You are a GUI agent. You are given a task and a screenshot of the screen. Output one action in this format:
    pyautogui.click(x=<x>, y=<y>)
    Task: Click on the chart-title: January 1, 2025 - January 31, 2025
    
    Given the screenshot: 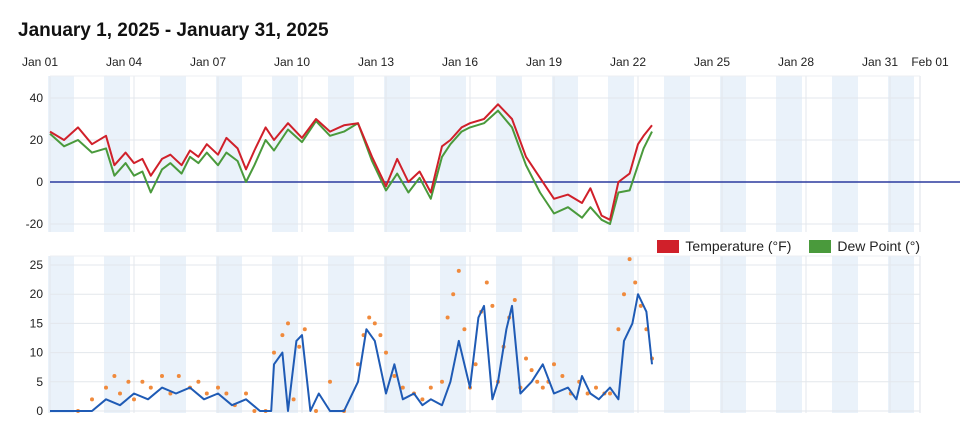 What is the action you would take?
    pyautogui.click(x=173, y=30)
    